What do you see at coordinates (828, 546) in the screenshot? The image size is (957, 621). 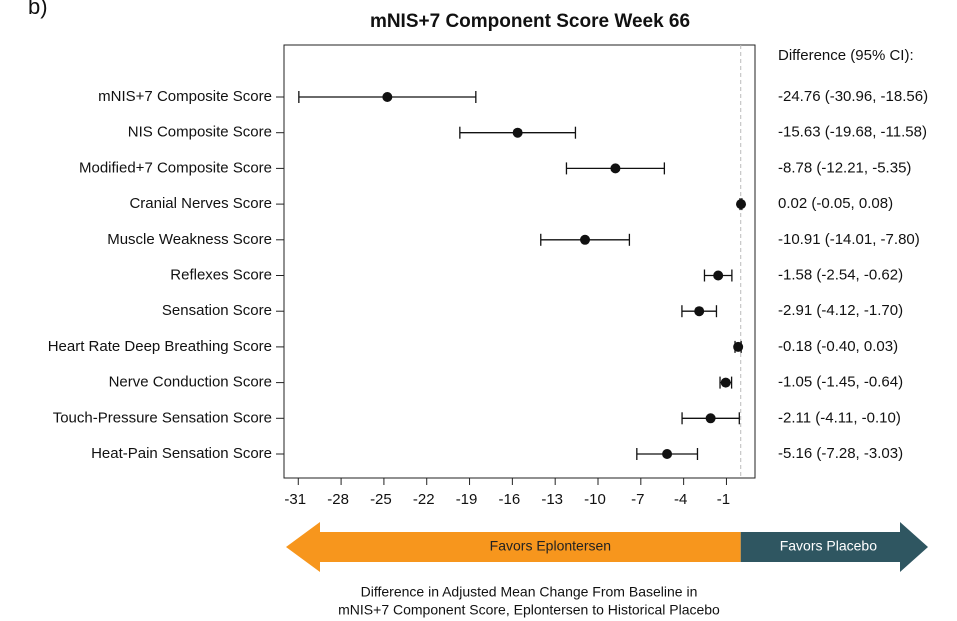 I see `favor-label-right: Favors Placebo` at bounding box center [828, 546].